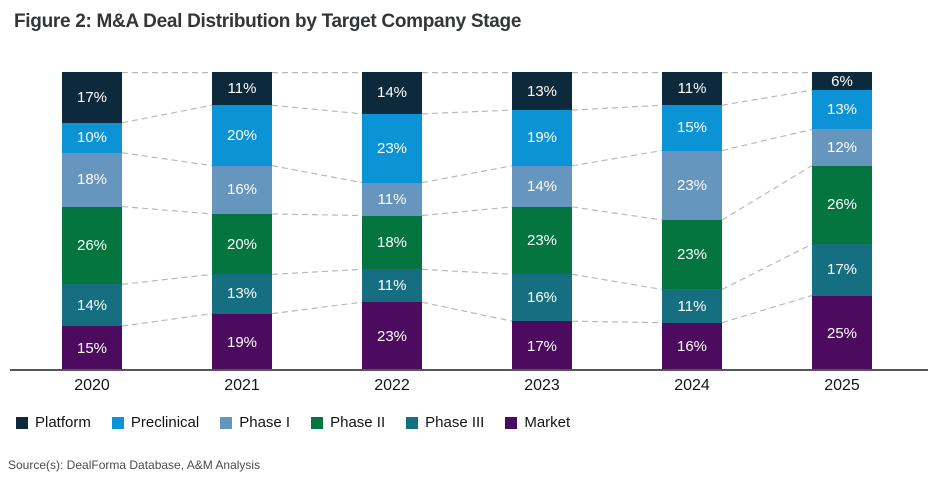  Describe the element at coordinates (692, 89) in the screenshot. I see `segment-platform-2024: 11%` at that location.